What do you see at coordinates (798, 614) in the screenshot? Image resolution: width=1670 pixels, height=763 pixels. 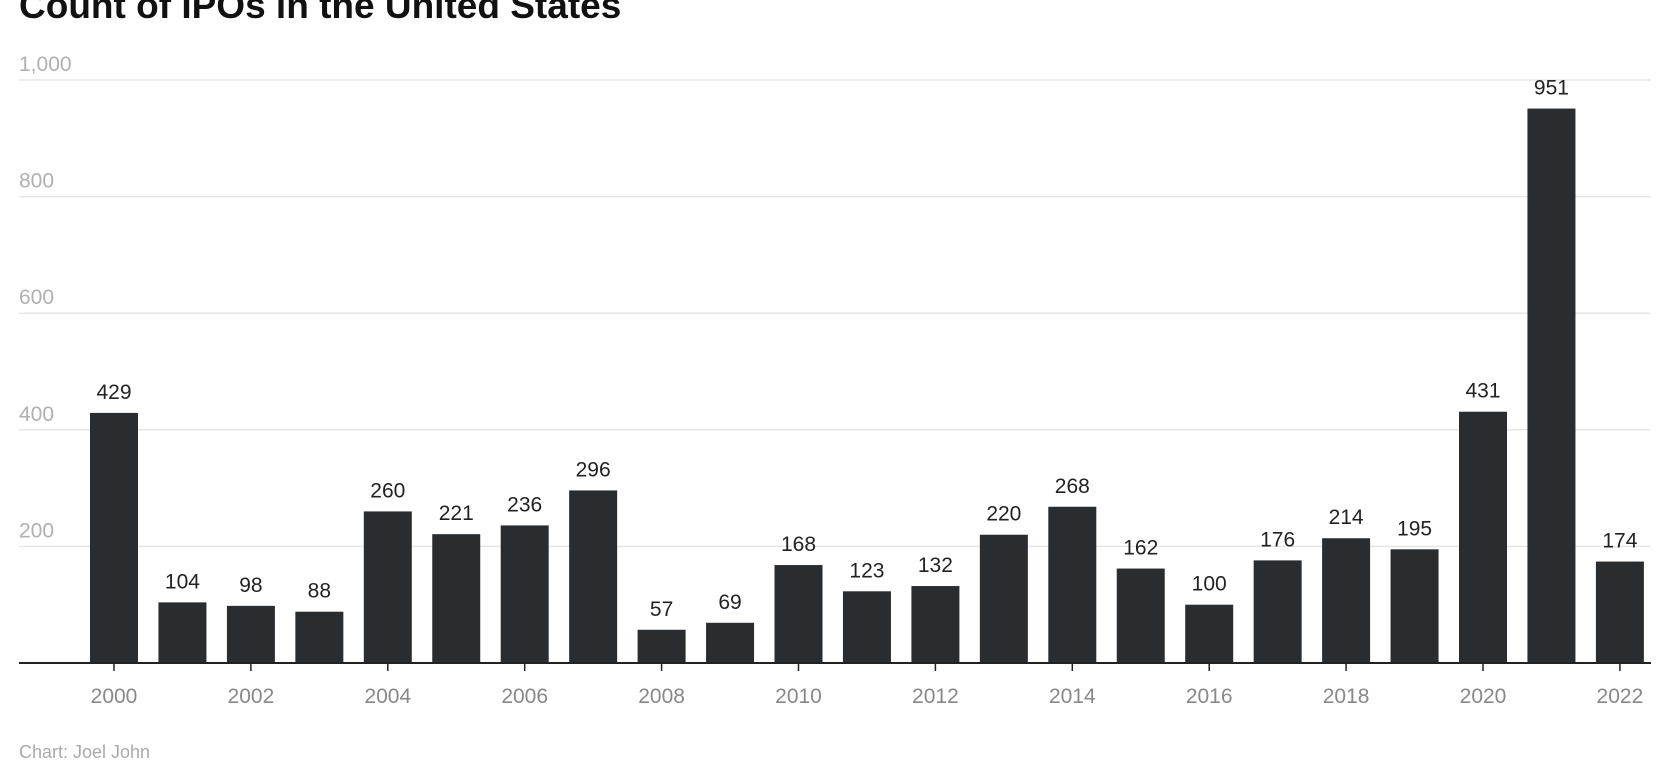 I see `bar-2010` at bounding box center [798, 614].